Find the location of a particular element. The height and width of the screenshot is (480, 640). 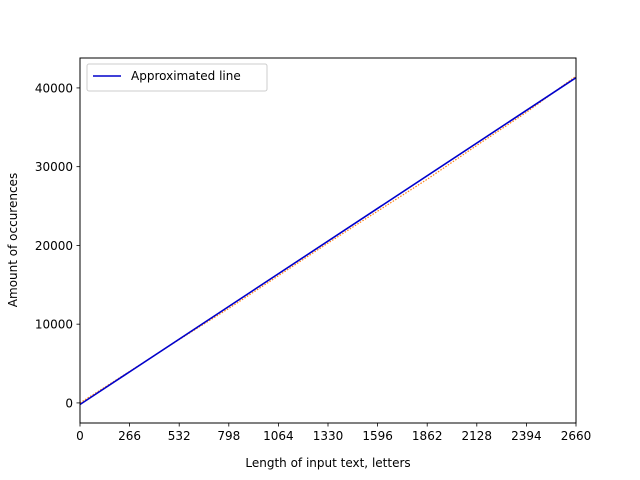

x-tick-label: 266 is located at coordinates (129, 436).